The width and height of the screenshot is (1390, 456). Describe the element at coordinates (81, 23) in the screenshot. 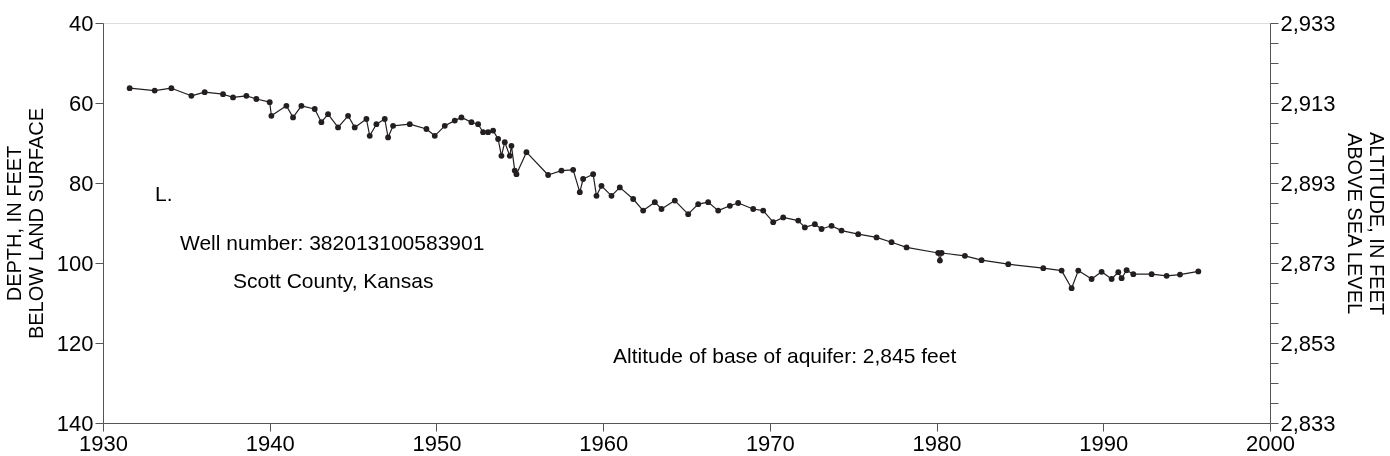

I see `y-tick-label: 40` at that location.